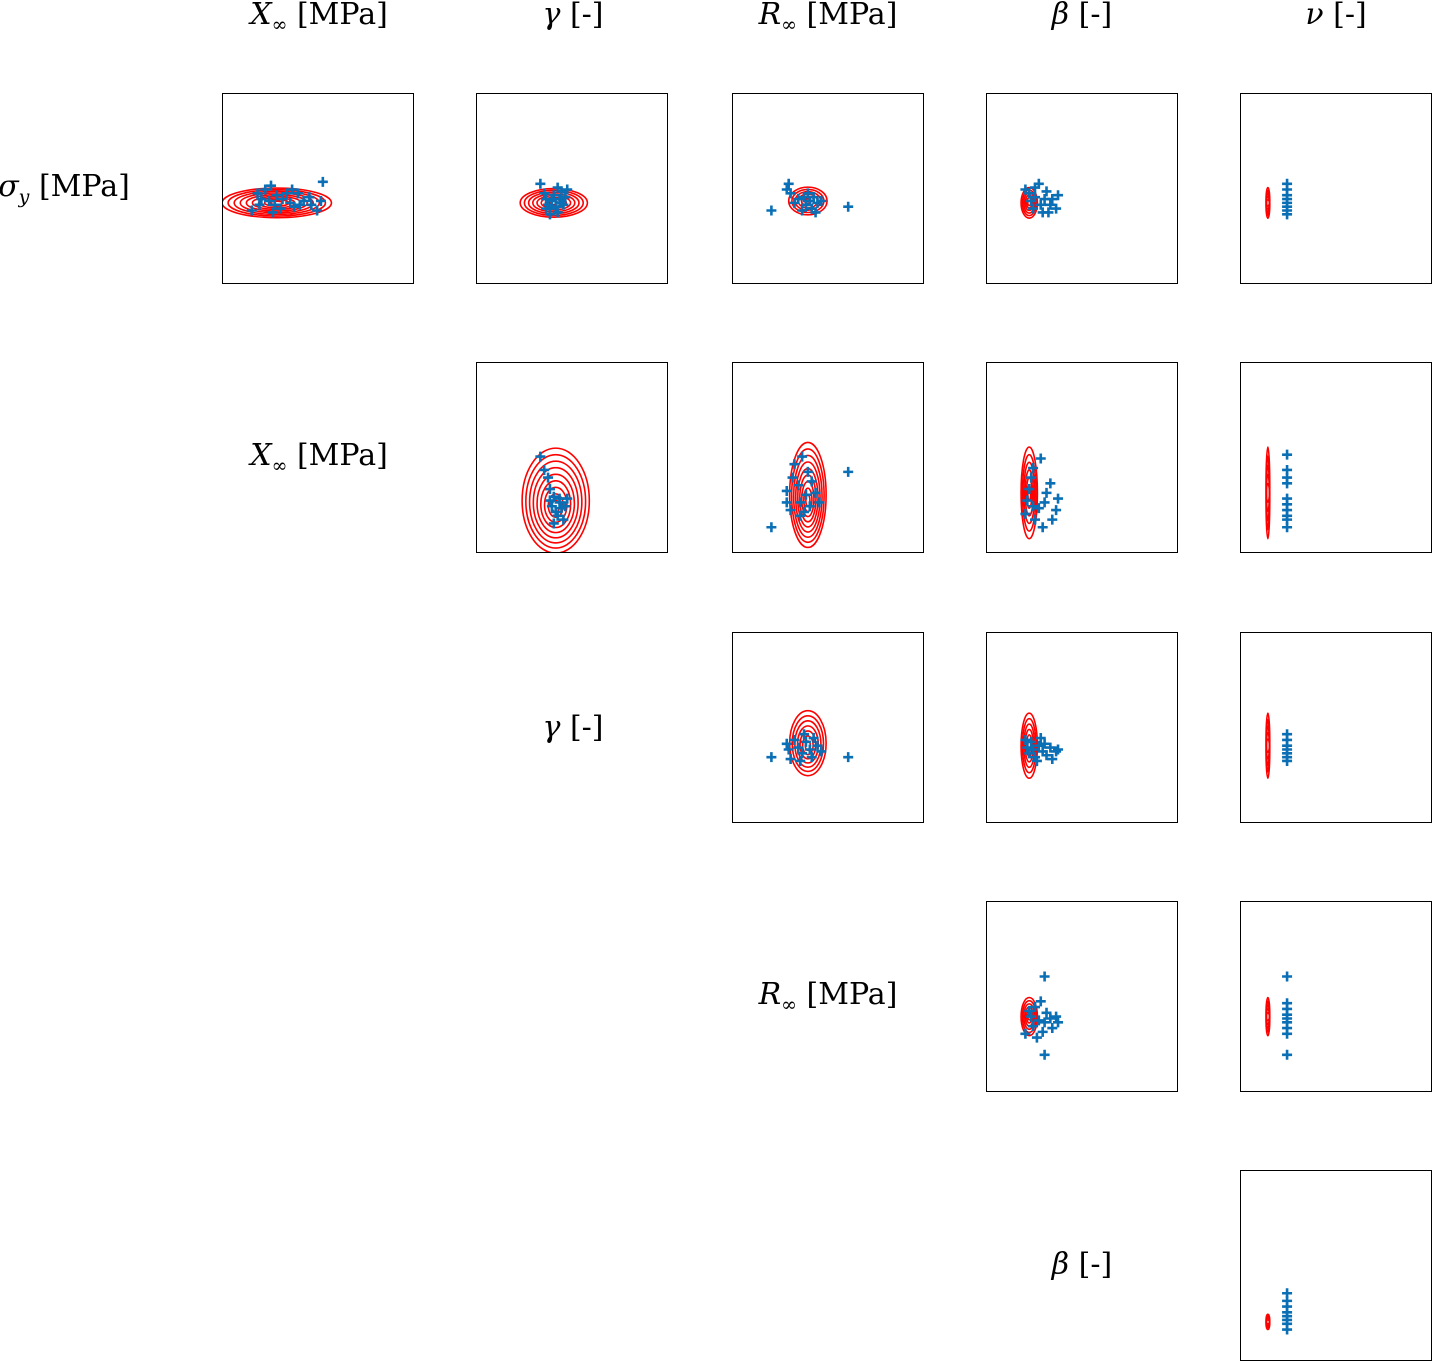 The image size is (1434, 1364). Describe the element at coordinates (1082, 16) in the screenshot. I see `col-header-beta: β [-]` at that location.